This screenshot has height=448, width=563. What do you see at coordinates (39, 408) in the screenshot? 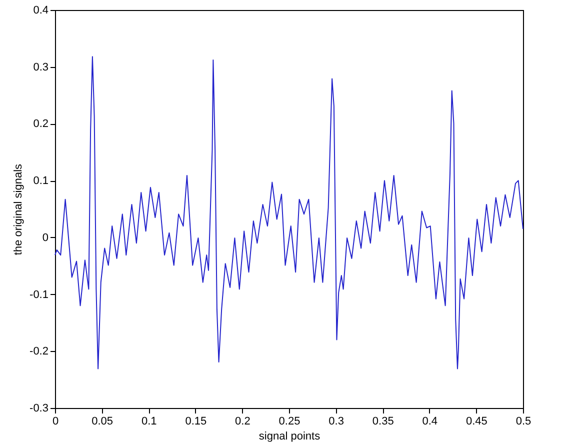
I see `y-tick-label: -0.3` at bounding box center [39, 408].